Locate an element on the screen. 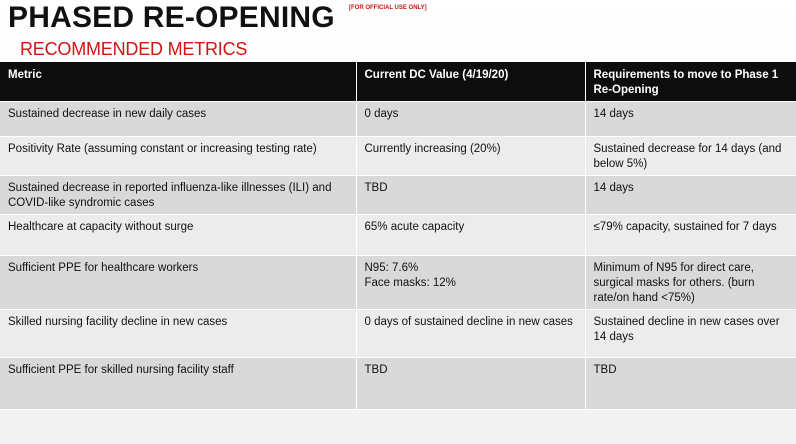 This screenshot has height=444, width=796. current-value-cell: N95: 7.6% Face masks: 12% is located at coordinates (471, 282).